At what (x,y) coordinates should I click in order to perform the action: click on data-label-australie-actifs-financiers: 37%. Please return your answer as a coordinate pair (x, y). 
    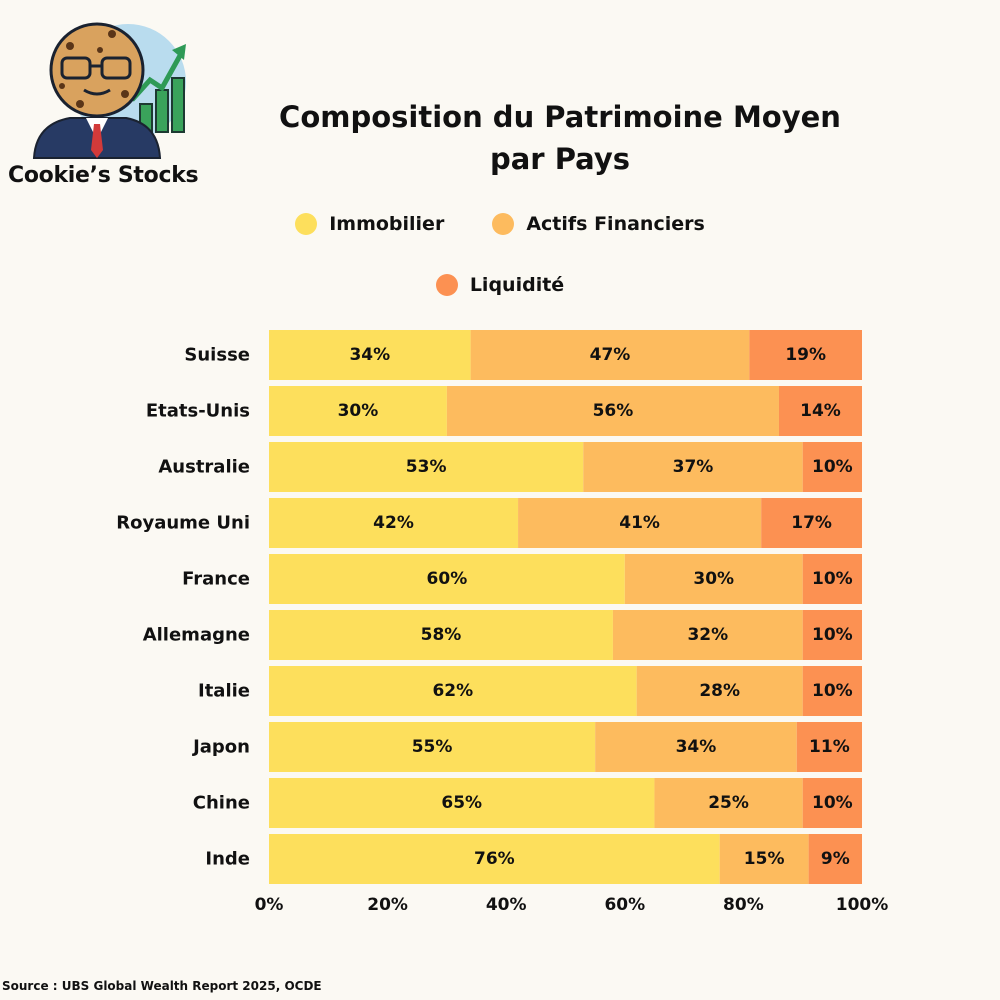
    Looking at the image, I should click on (693, 467).